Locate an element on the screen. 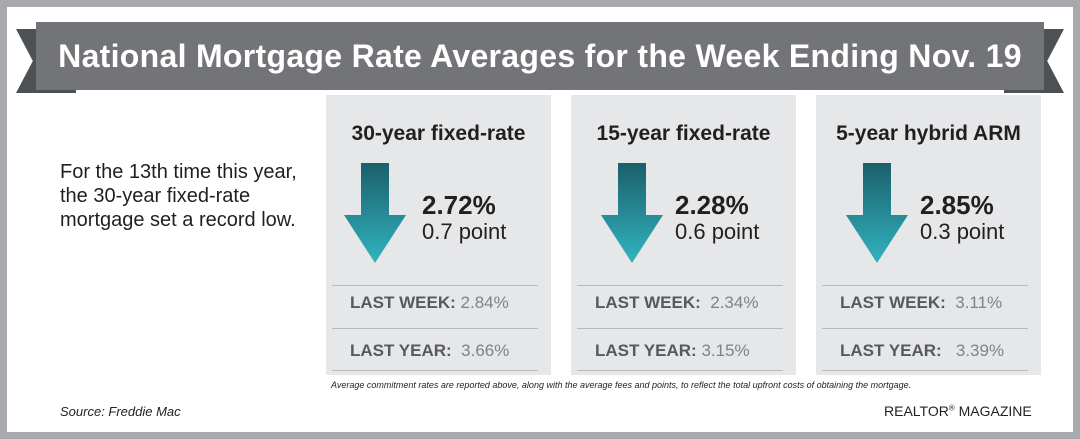  last-year-row: LAST YEAR: 3.15% is located at coordinates (672, 351).